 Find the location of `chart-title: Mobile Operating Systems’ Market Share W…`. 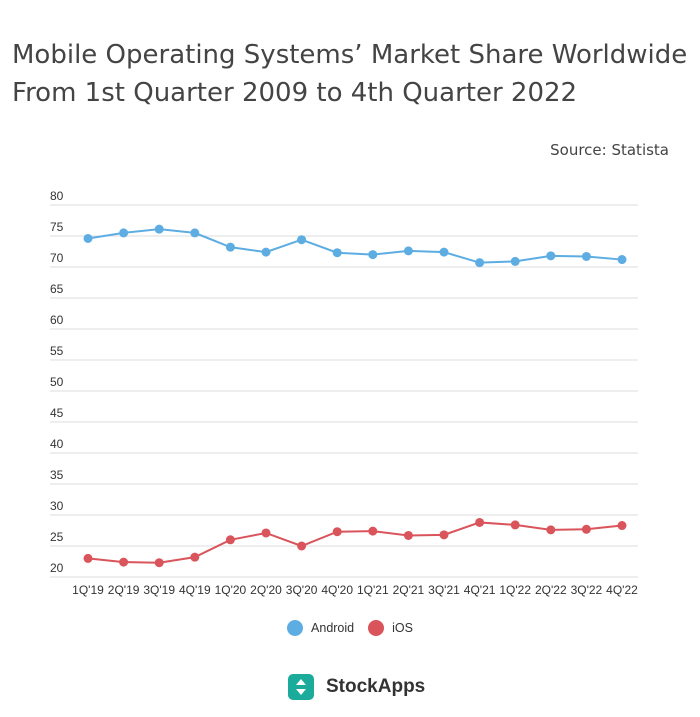

chart-title: Mobile Operating Systems’ Market Share W… is located at coordinates (349, 74).